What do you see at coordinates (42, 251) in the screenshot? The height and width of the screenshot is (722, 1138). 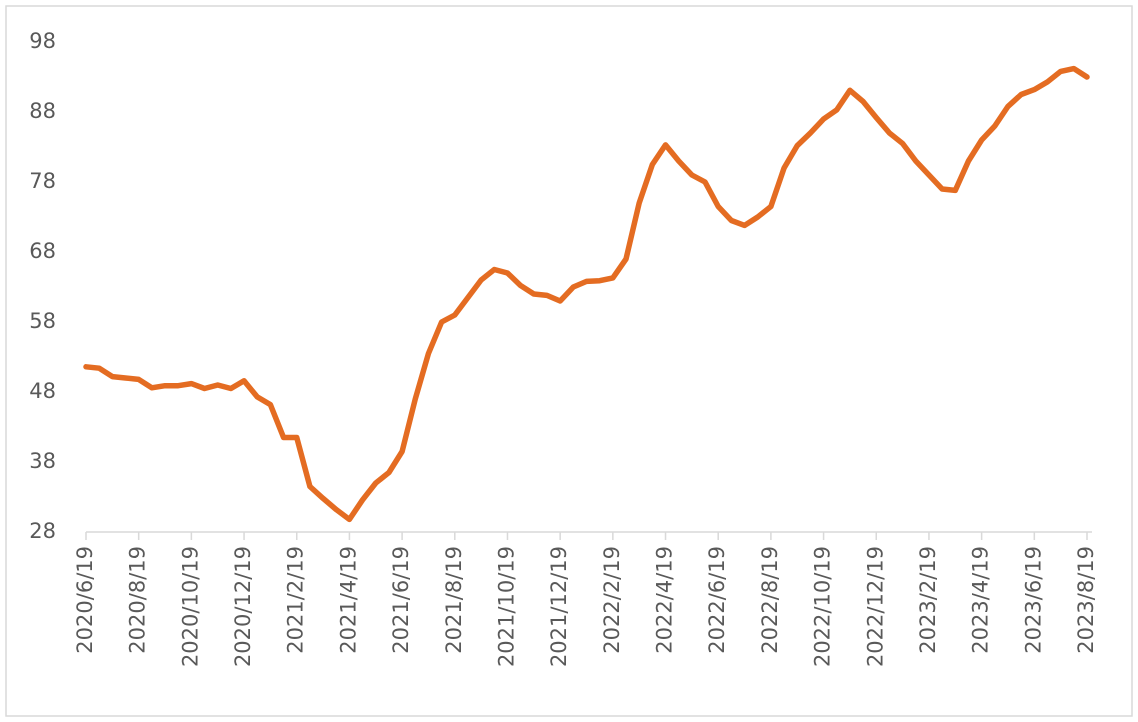 I see `y-tick-label: 68` at bounding box center [42, 251].